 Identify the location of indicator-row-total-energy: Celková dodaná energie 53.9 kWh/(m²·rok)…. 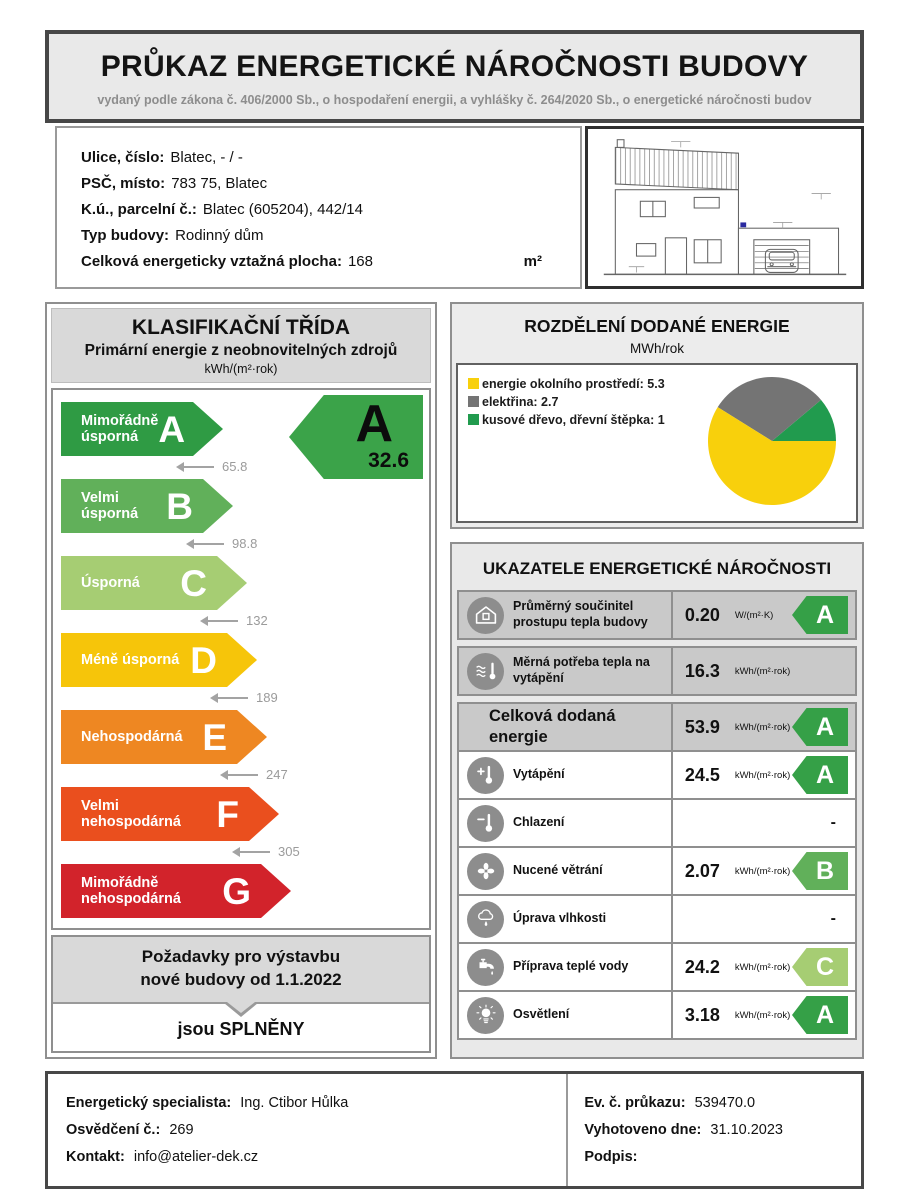
(657, 727).